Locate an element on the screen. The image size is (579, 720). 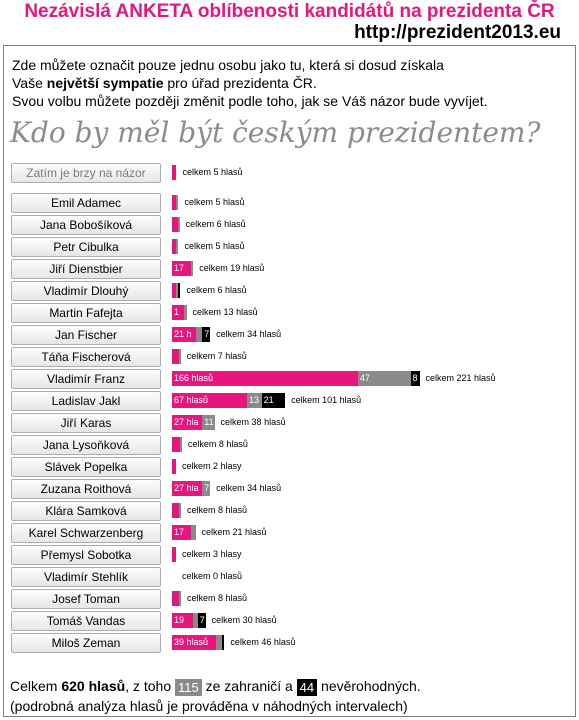
foreign-votes-badge: 115 is located at coordinates (188, 687).